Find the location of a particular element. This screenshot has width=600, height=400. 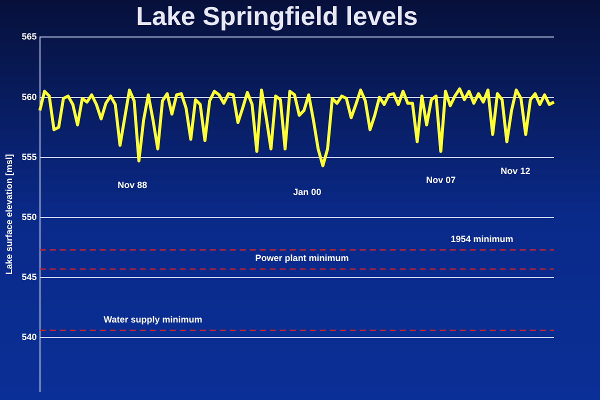

ref-line-label: Power plant minimum is located at coordinates (302, 258).